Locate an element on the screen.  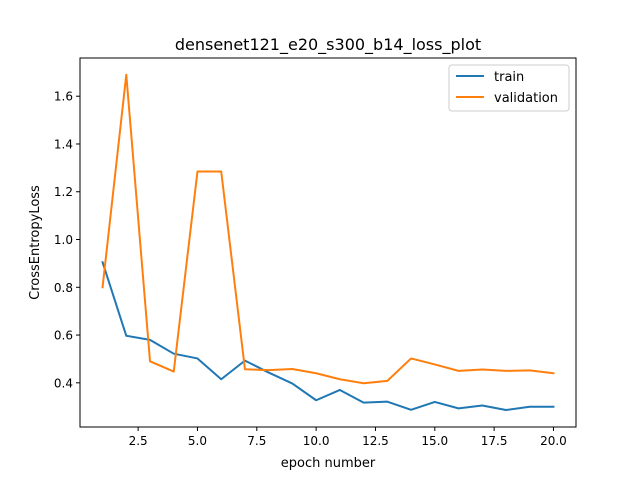
legend: train validation is located at coordinates (509, 88).